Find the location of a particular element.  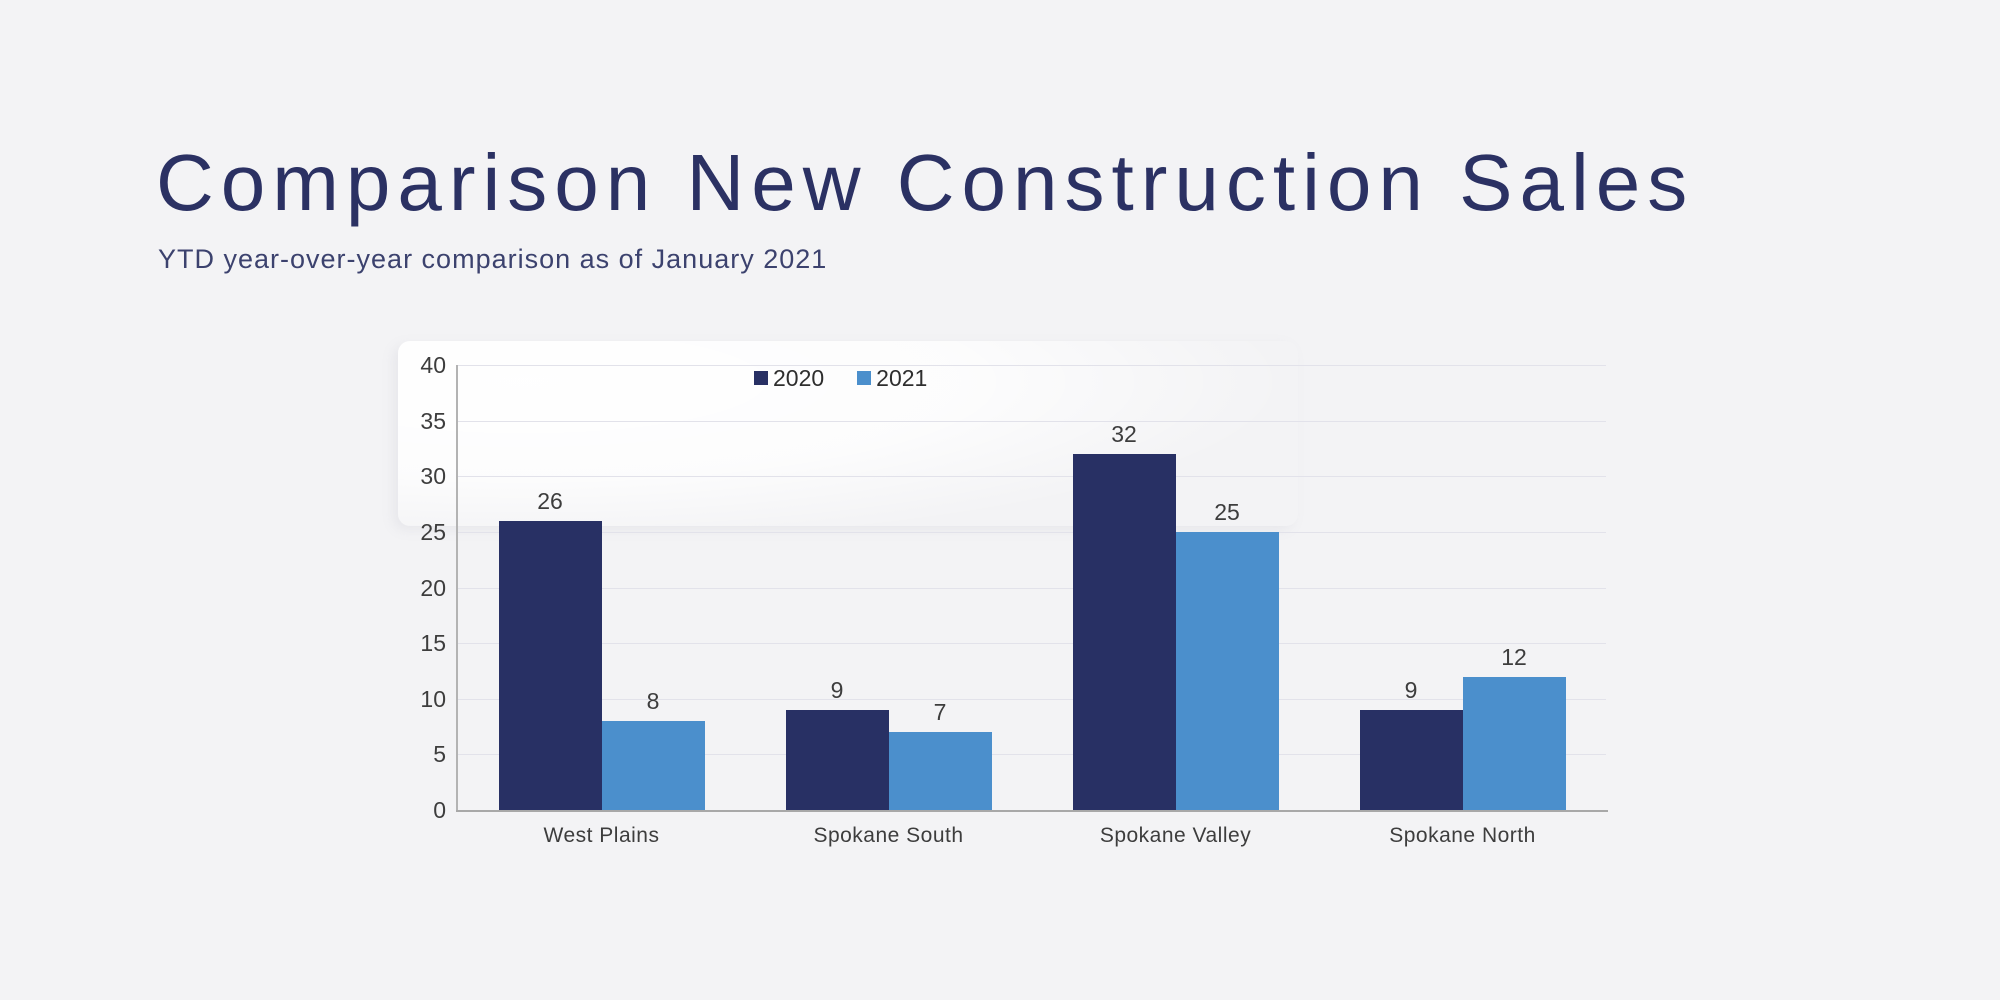

y-axis-line is located at coordinates (457, 588).